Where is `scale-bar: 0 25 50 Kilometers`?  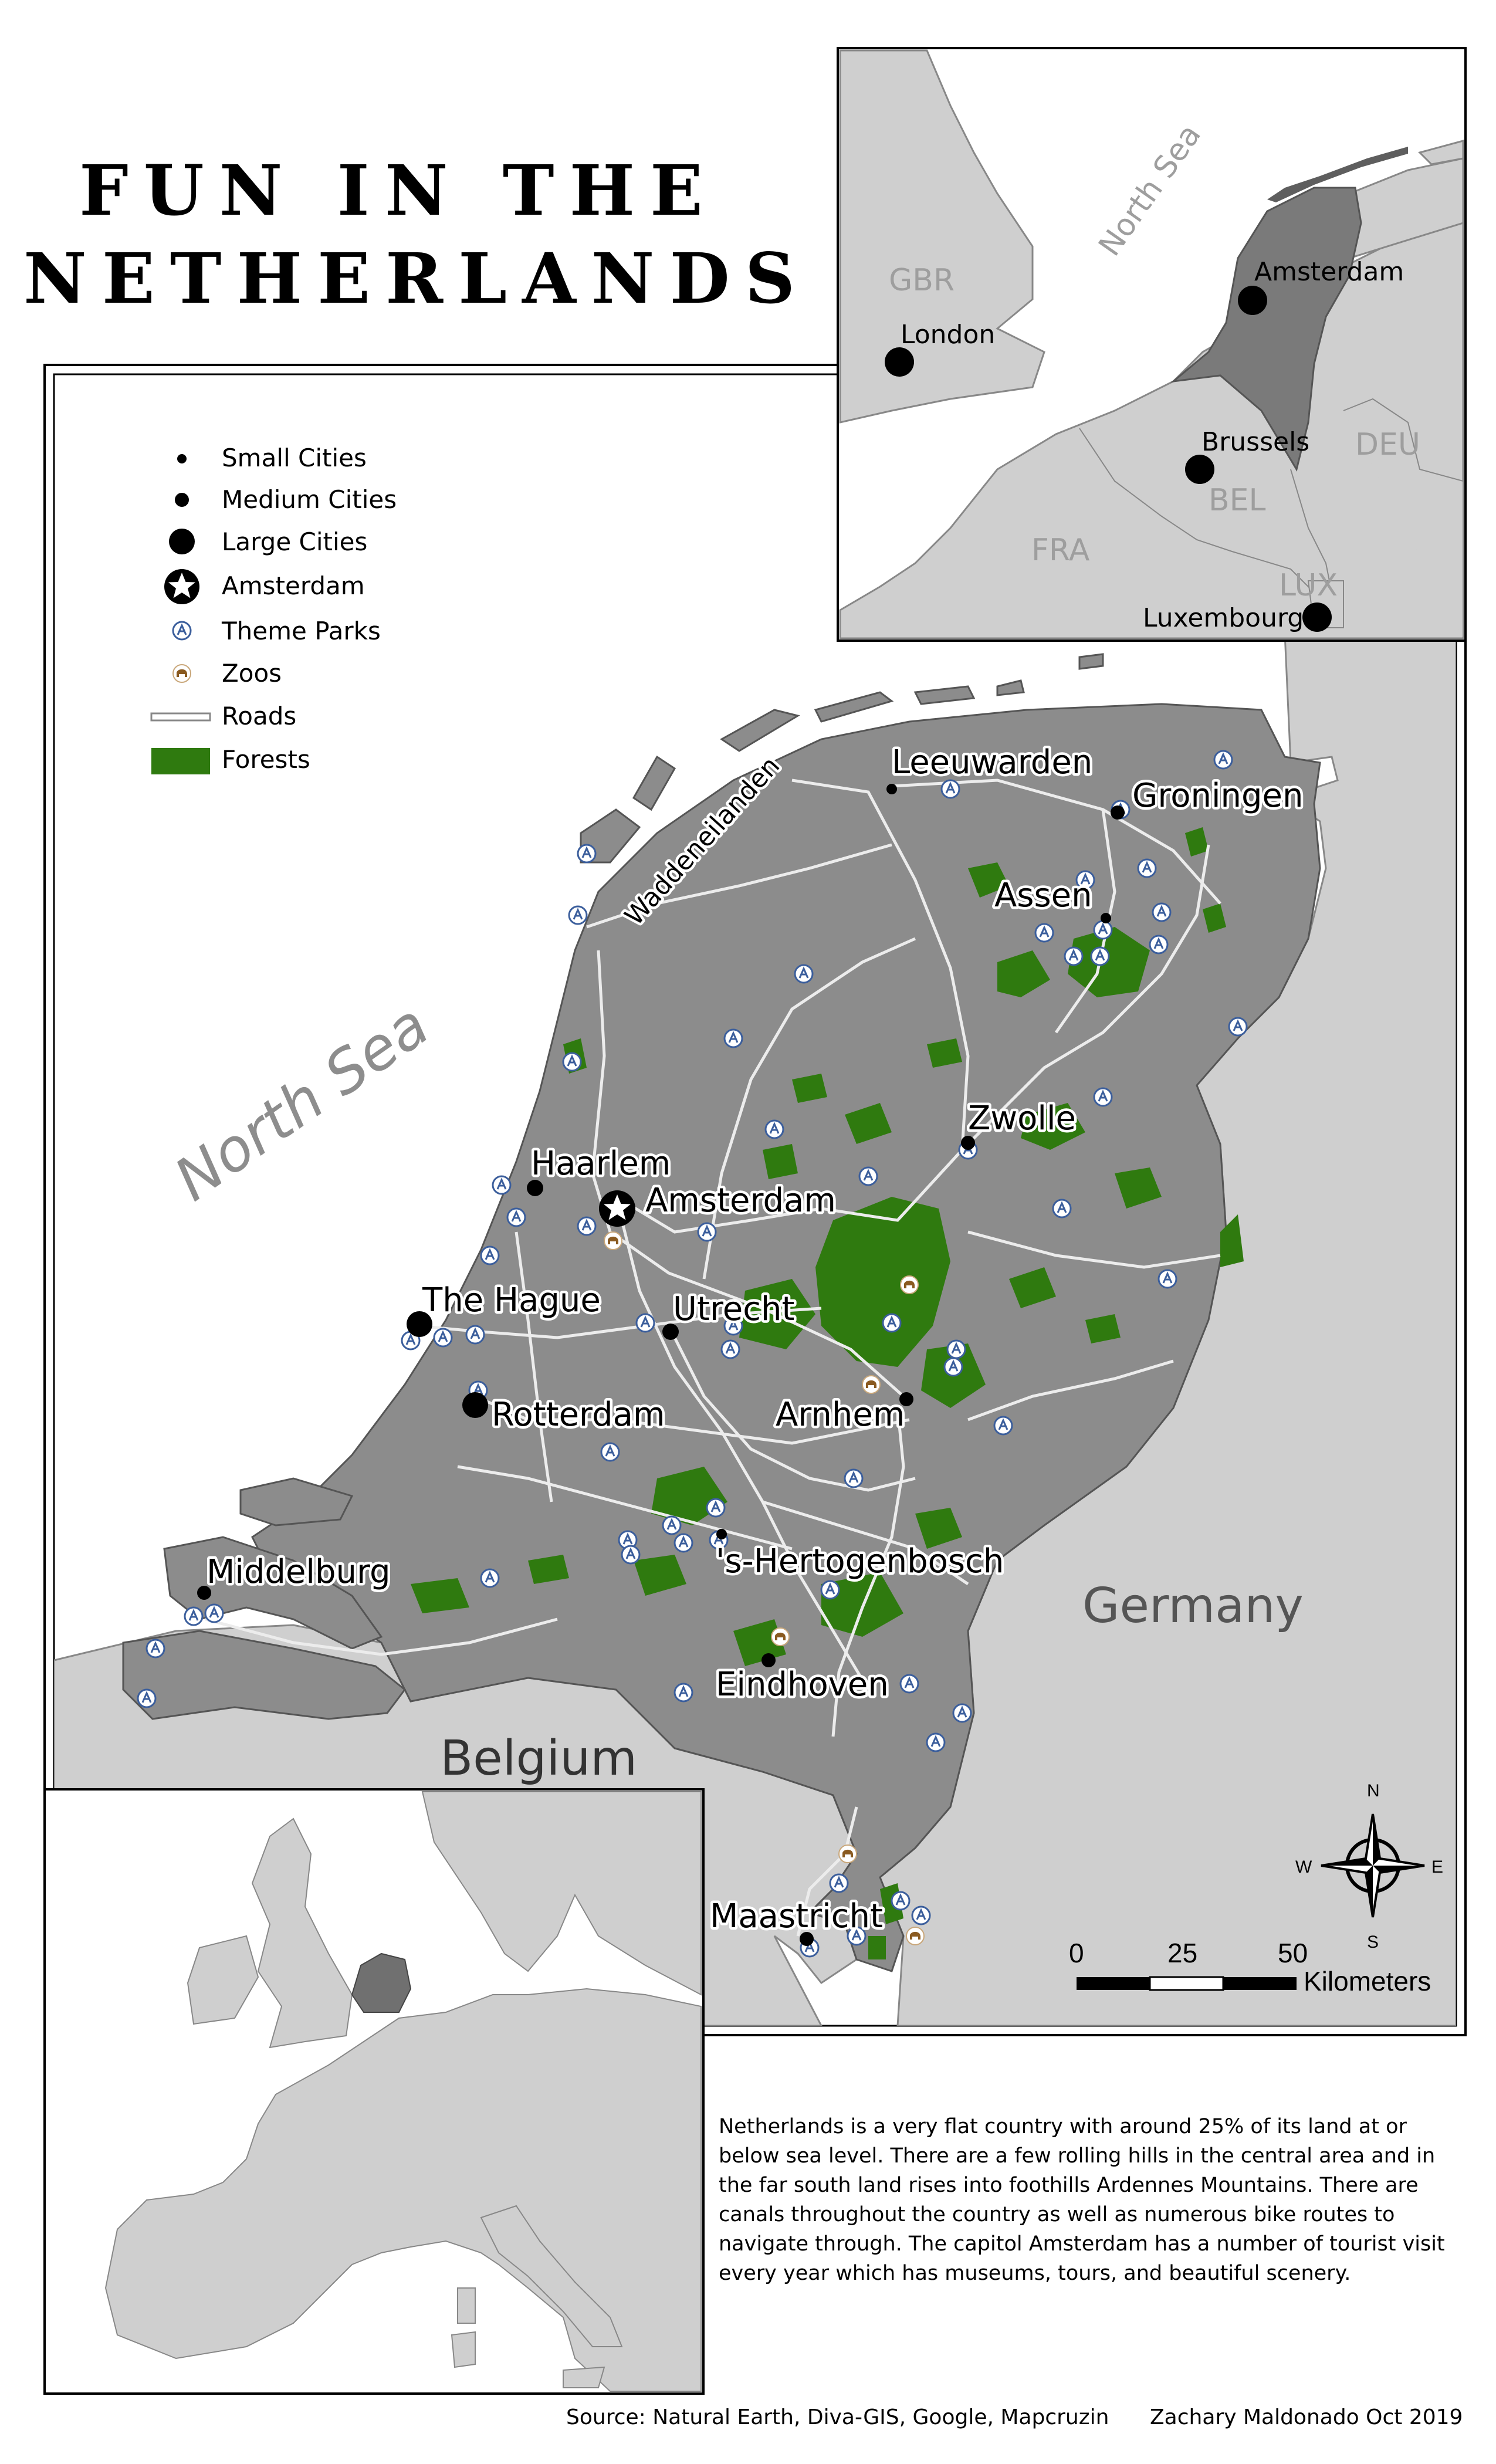 scale-bar: 0 25 50 Kilometers is located at coordinates (1250, 1967).